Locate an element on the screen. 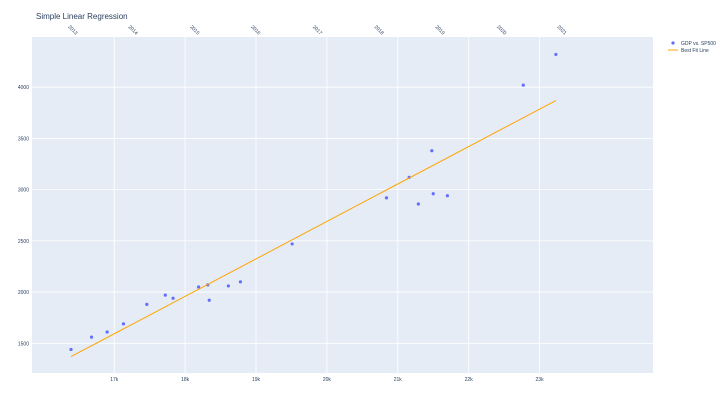 The height and width of the screenshot is (410, 720). x-tick-label: 23k is located at coordinates (540, 380).